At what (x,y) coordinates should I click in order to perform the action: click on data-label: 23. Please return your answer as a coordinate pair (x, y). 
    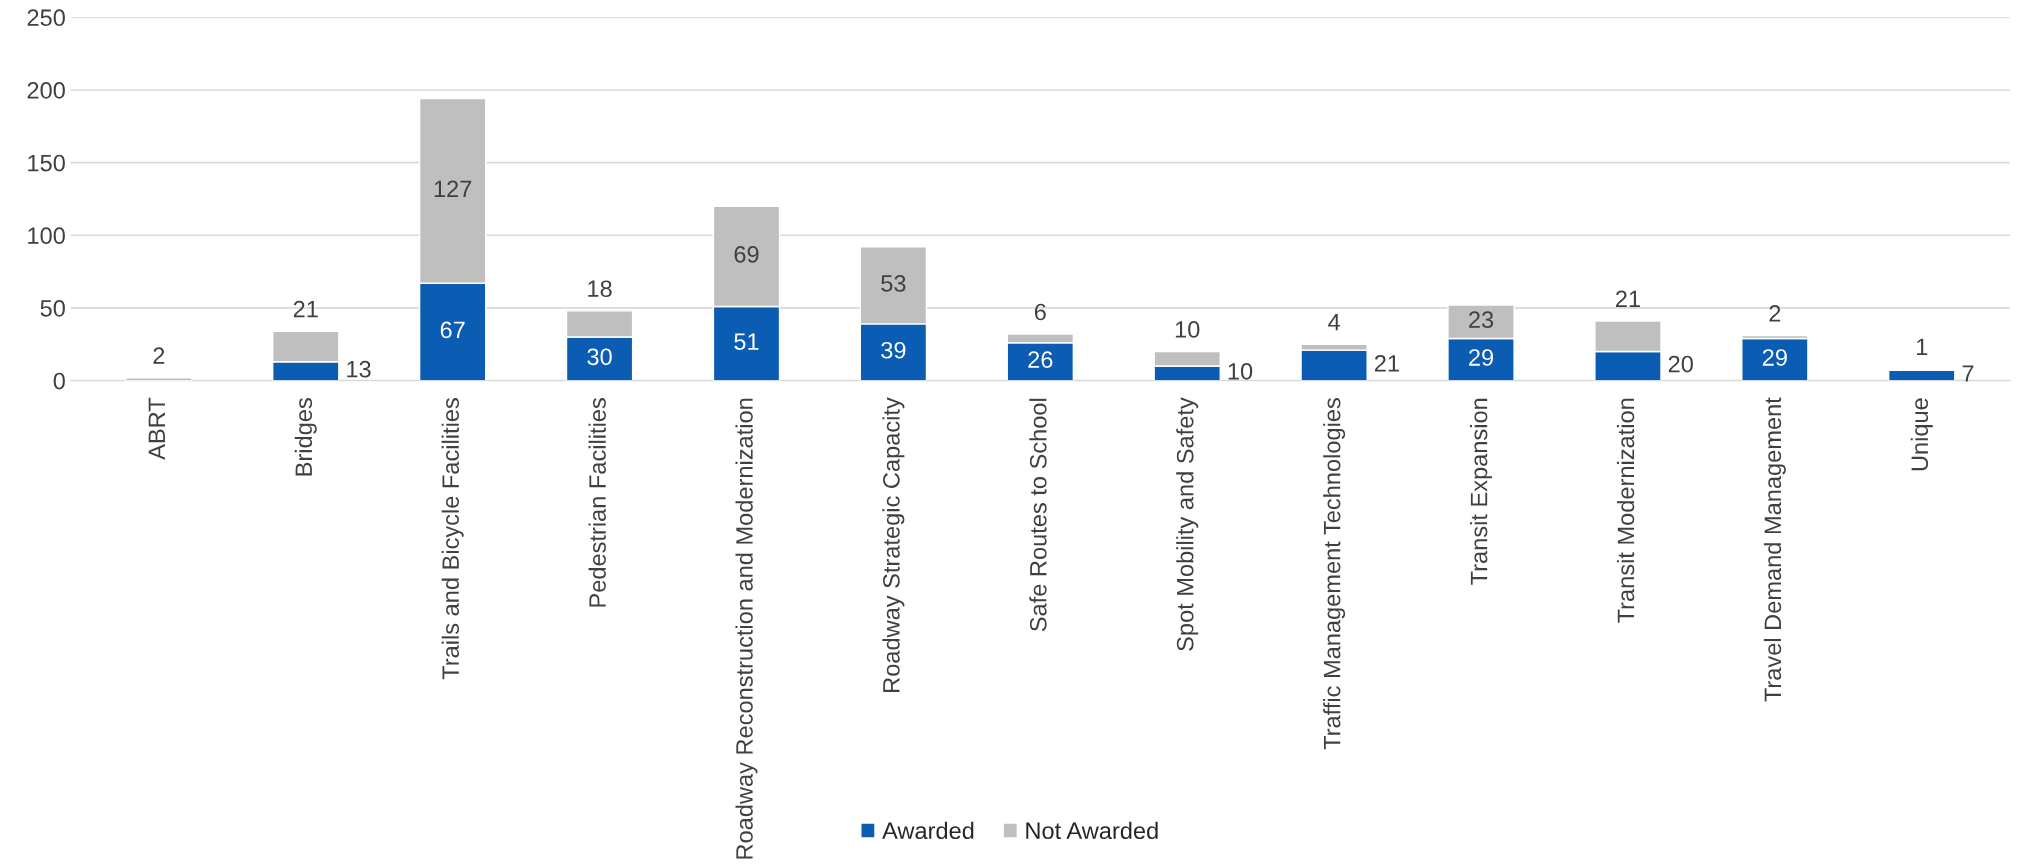
    Looking at the image, I should click on (1481, 320).